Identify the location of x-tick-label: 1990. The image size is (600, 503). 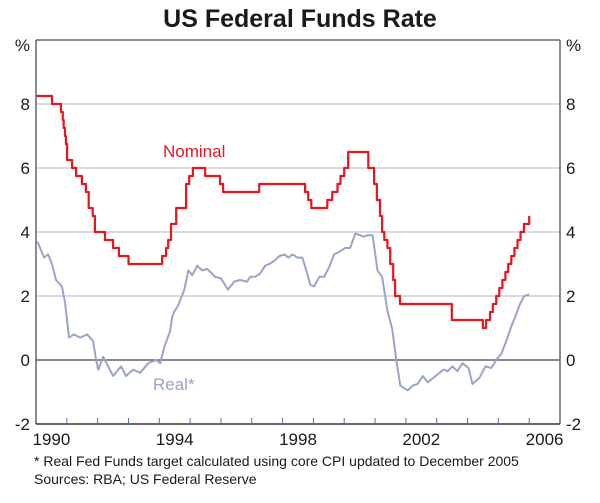
(51, 439).